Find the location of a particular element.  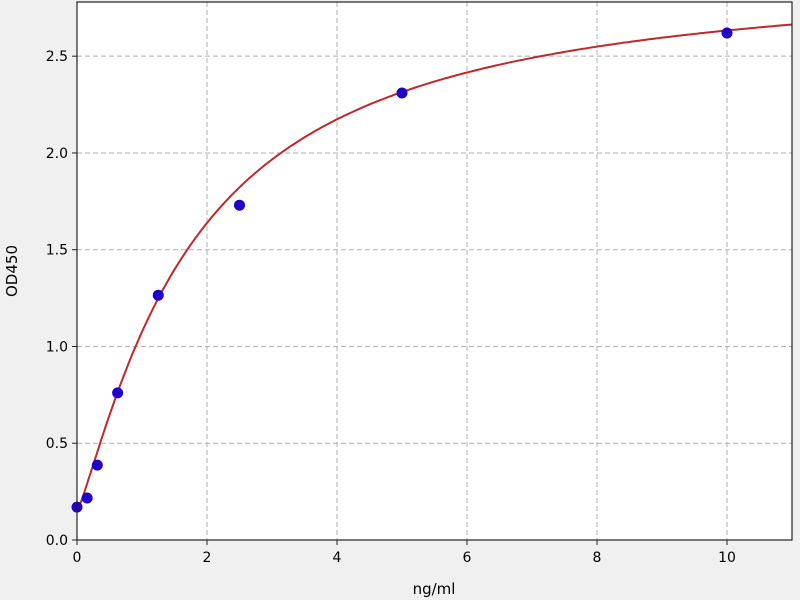

x-tick-label: 0 is located at coordinates (77, 558).